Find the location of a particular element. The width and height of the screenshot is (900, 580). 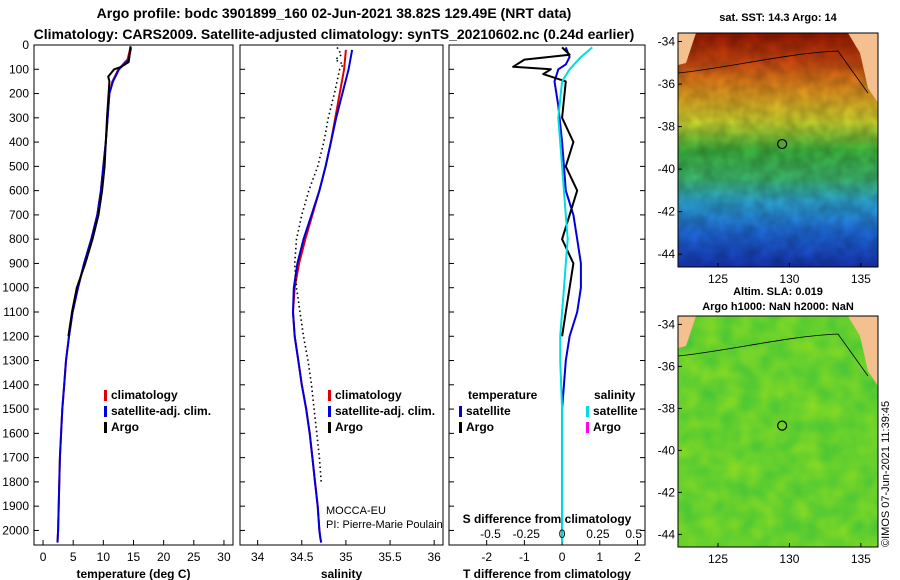

sst-map-frame is located at coordinates (778, 150).